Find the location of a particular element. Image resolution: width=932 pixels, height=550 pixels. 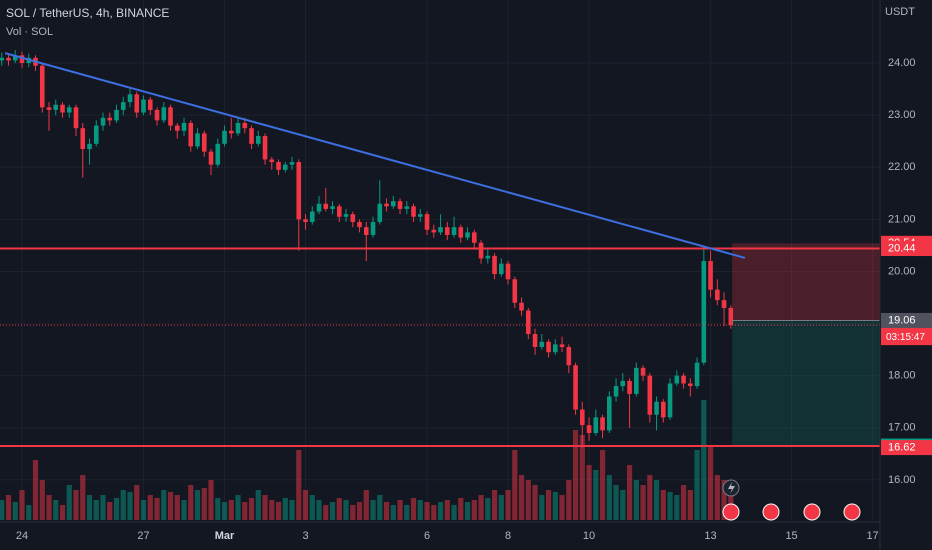

x-tick-label: 17 is located at coordinates (872, 536).